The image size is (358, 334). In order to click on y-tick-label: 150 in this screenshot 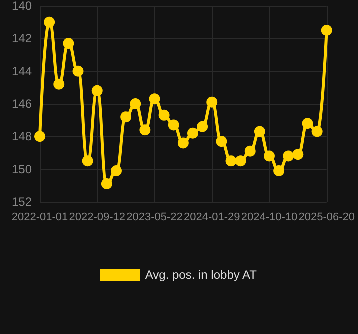, I will do `click(22, 169)`.